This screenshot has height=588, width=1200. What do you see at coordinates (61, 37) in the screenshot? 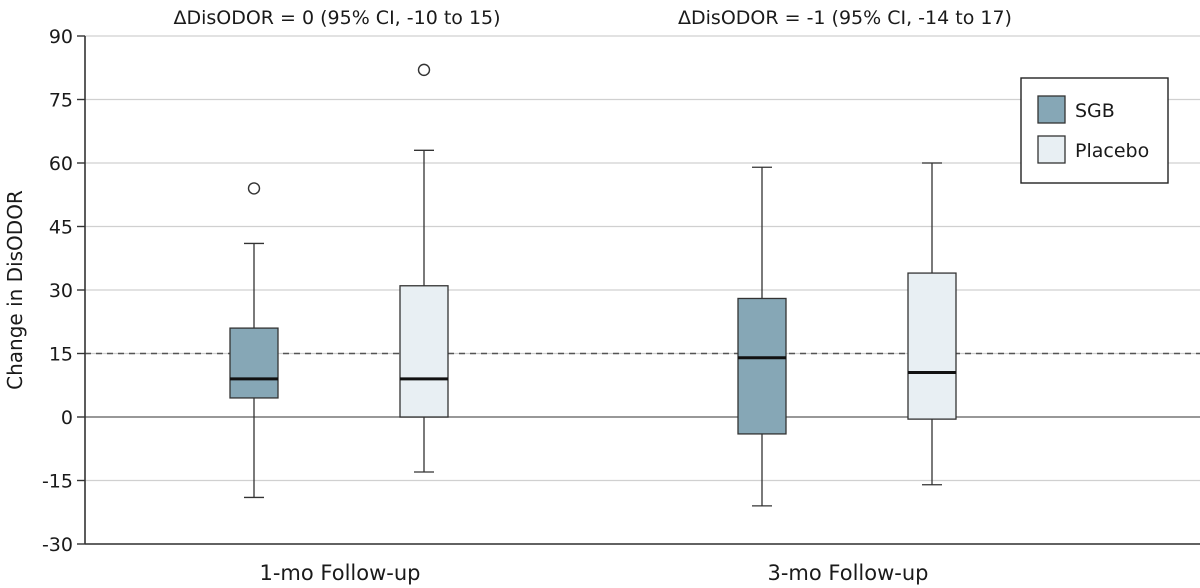
I see `y-tick-label: 90` at bounding box center [61, 37].